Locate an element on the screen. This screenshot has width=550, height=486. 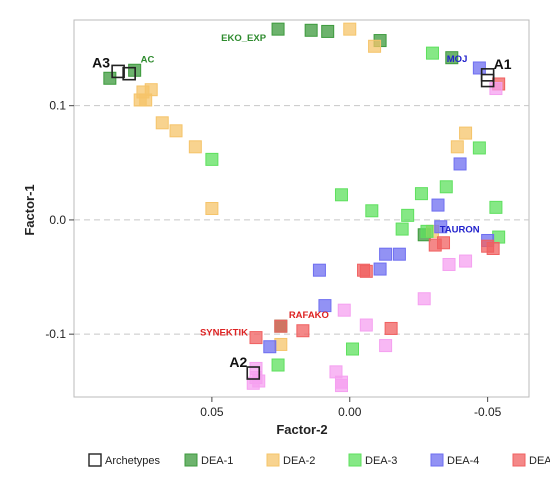
legend-label-archetypes: Archetypes is located at coordinates (133, 461).